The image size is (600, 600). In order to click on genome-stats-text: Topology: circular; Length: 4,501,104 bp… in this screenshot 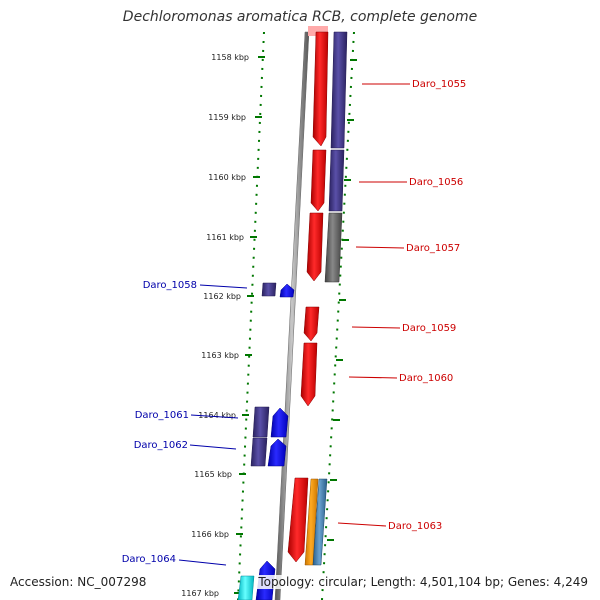, I will do `click(423, 582)`.